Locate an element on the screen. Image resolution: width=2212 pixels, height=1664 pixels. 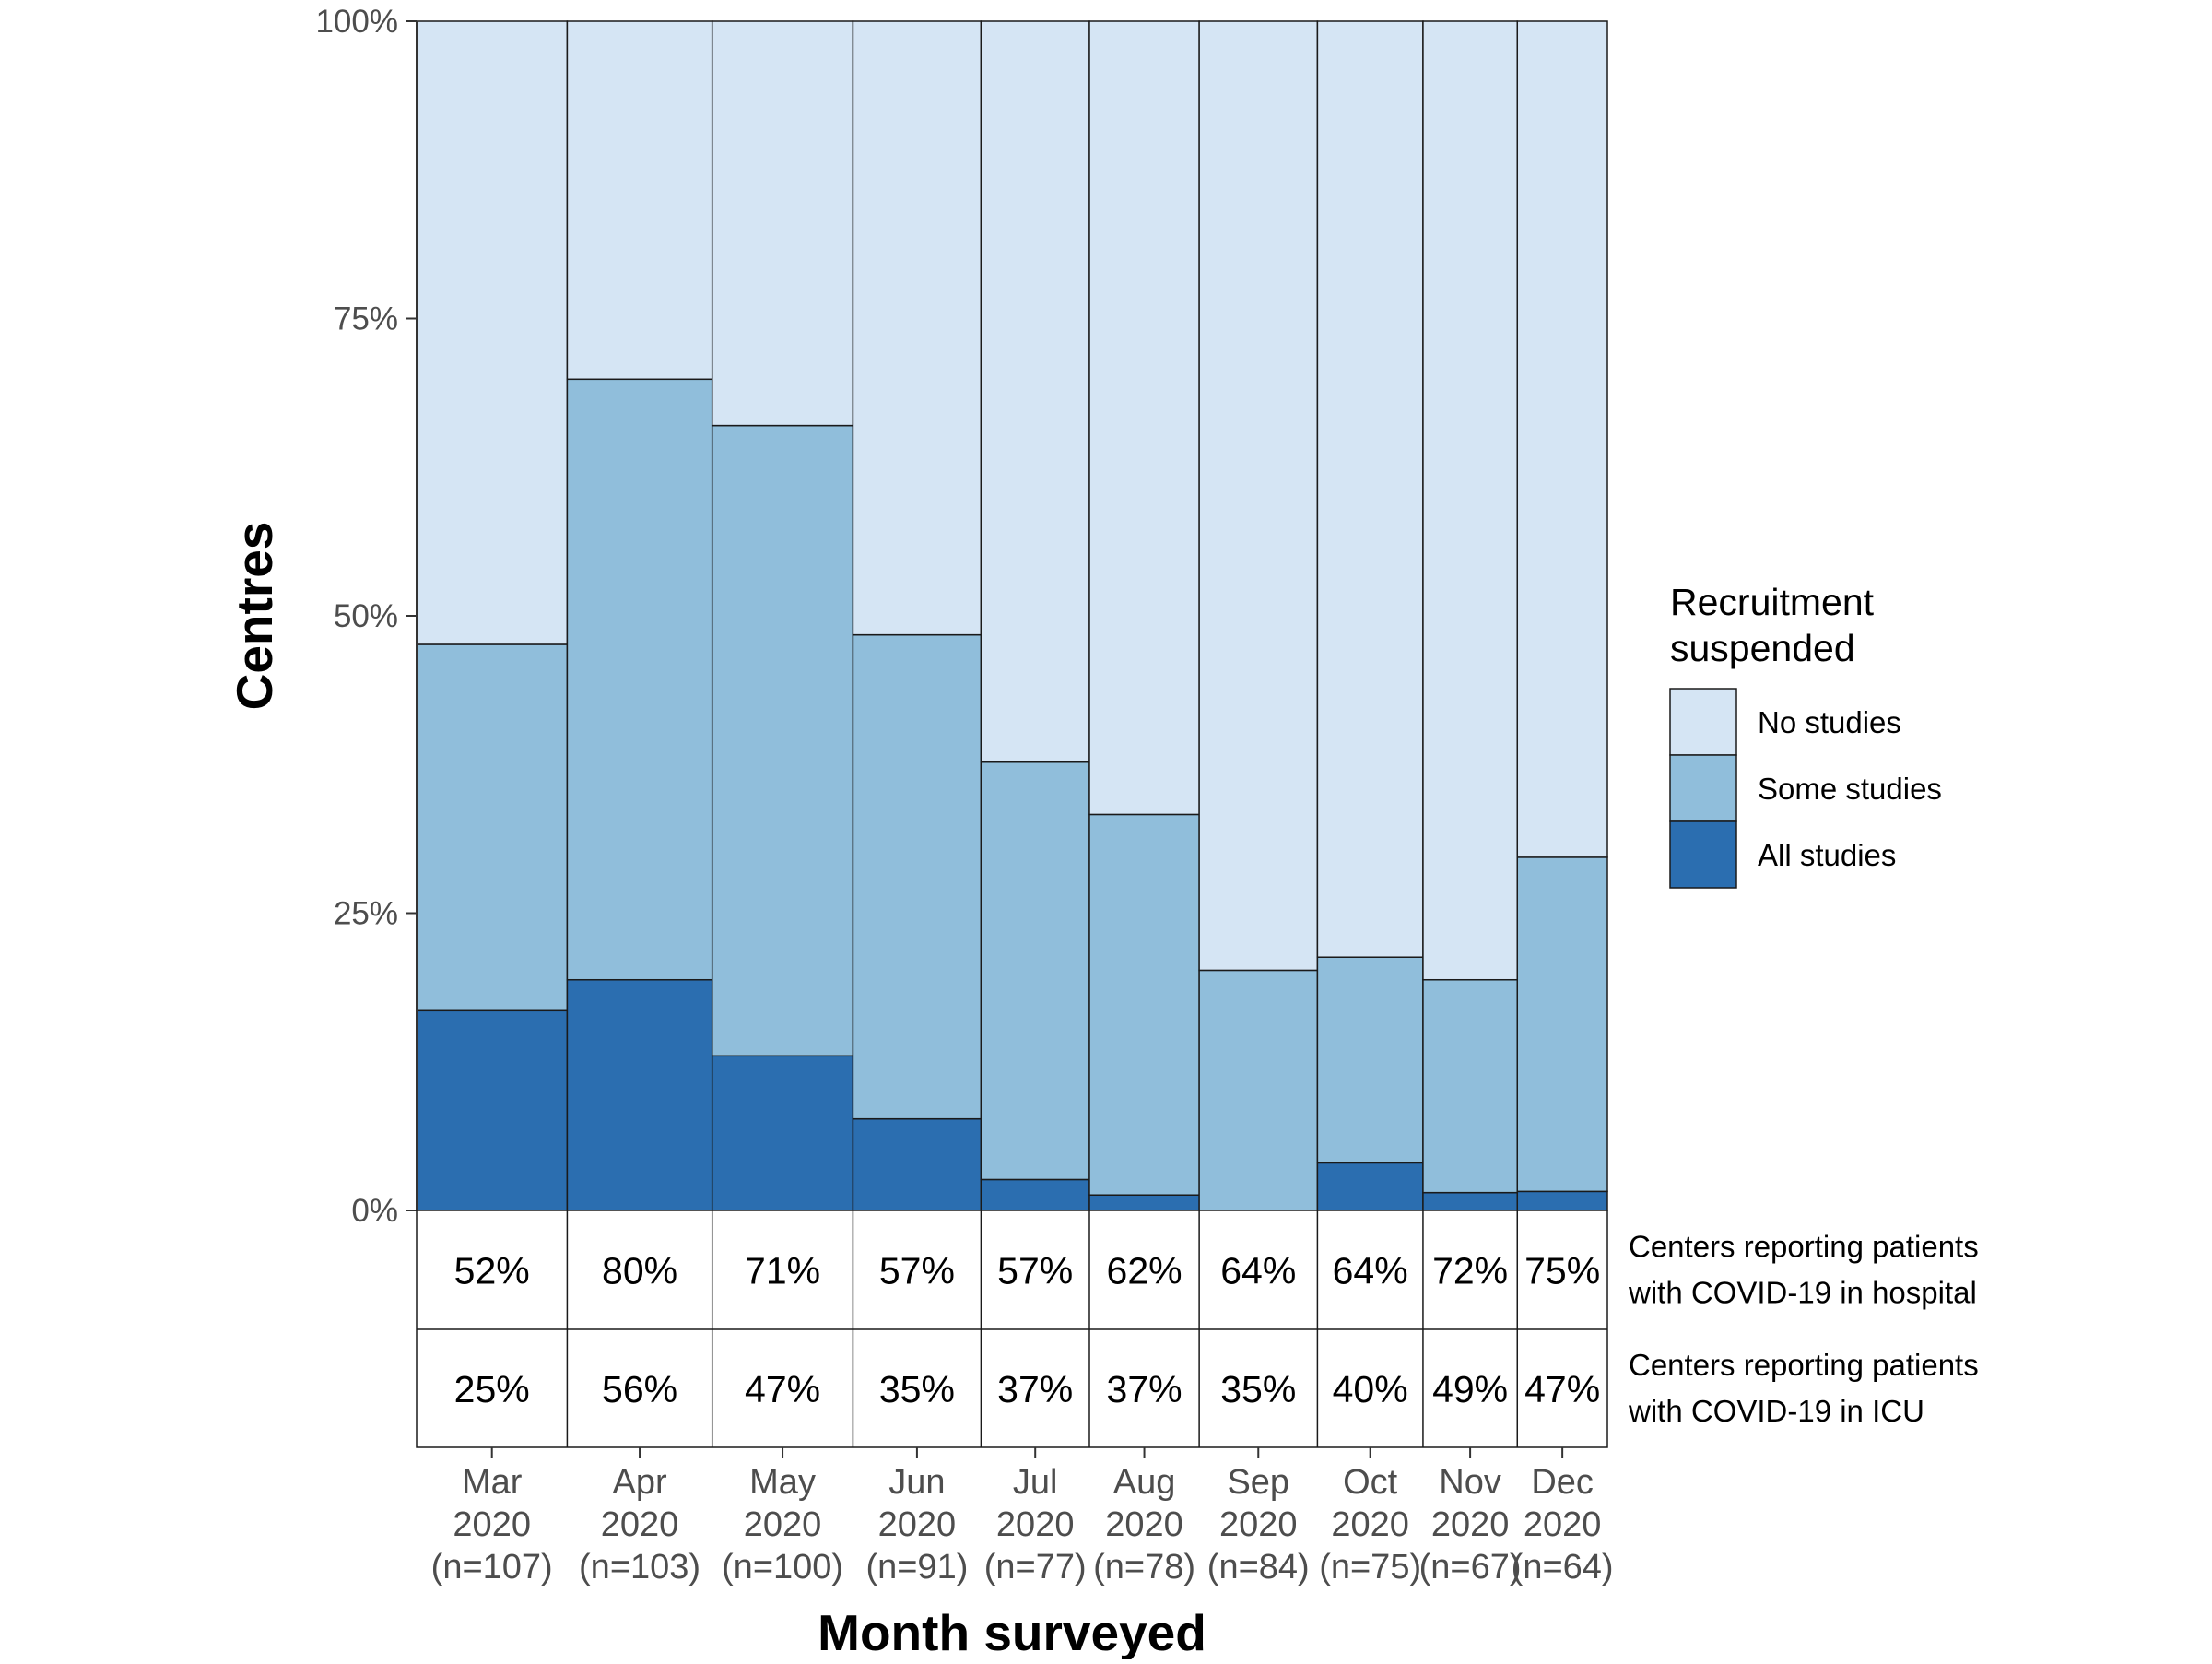
table-row-label: with COVID-19 in hospital is located at coordinates (1802, 1293).